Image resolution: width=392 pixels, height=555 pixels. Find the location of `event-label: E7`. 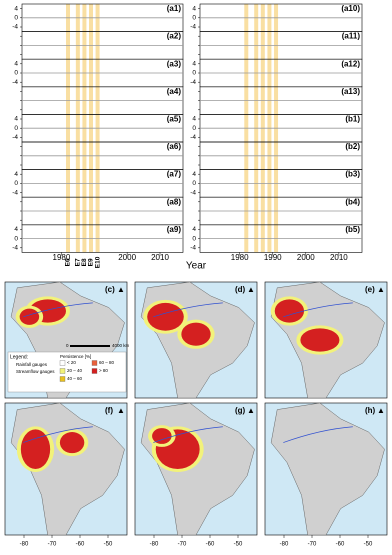

event-label: E7 is located at coordinates (78, 262).